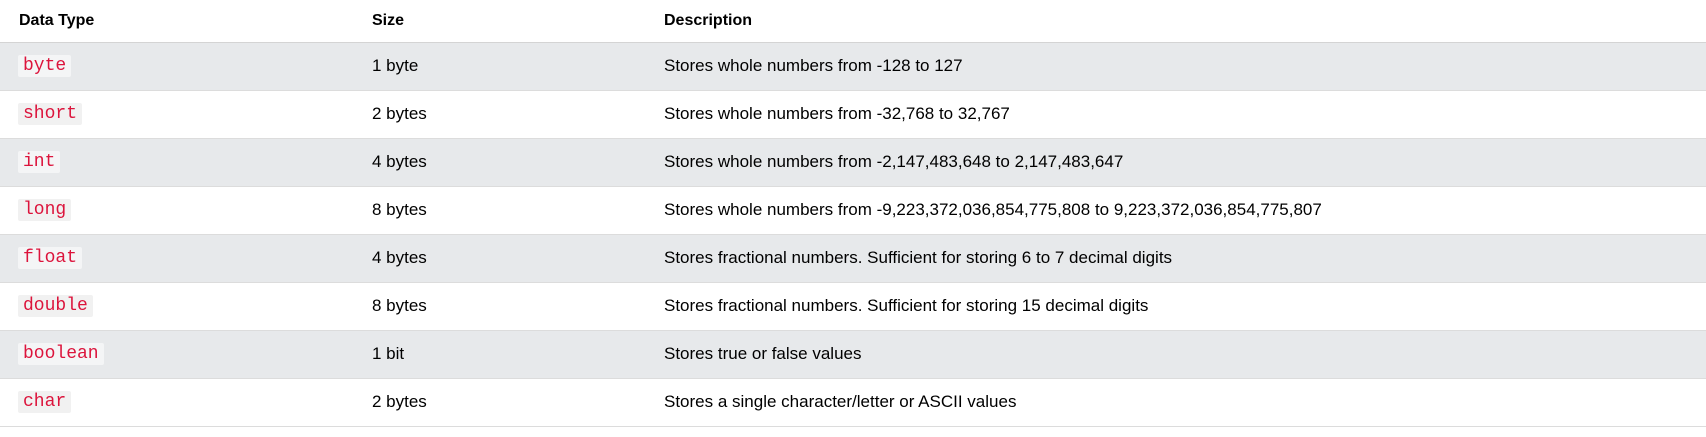 This screenshot has width=1706, height=437. I want to click on type-cell: double, so click(186, 306).